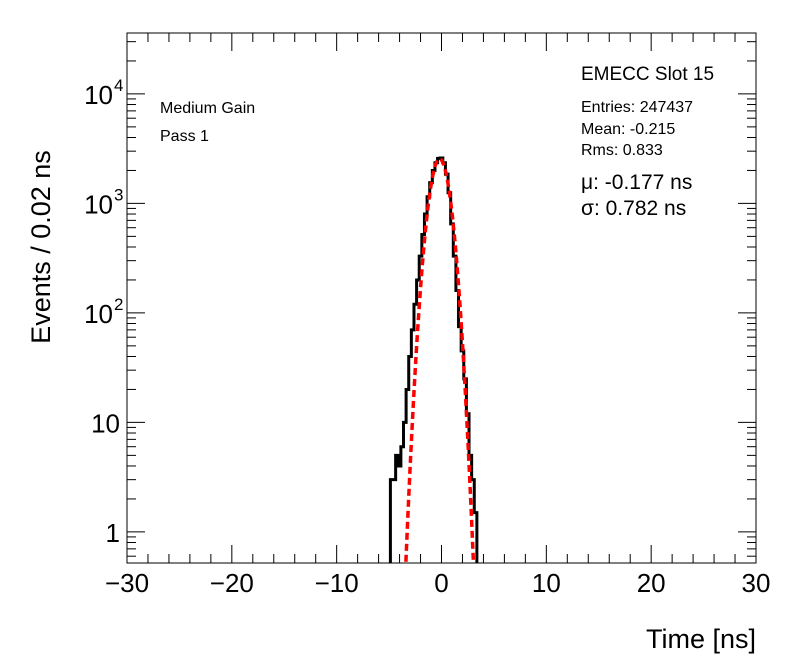  Describe the element at coordinates (636, 182) in the screenshot. I see `fit-mu-label: μ: -0.177 ns` at that location.